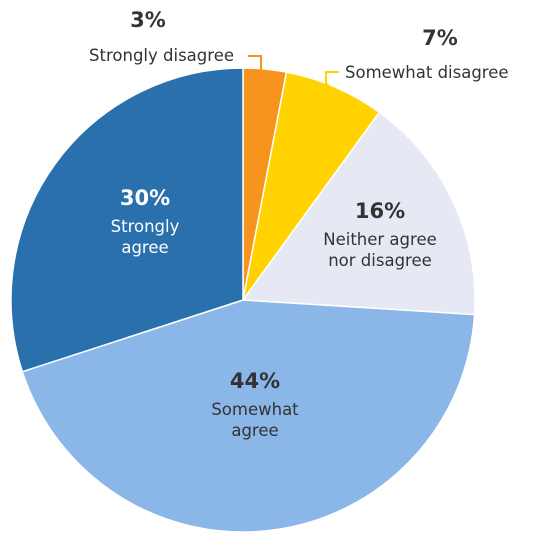 This screenshot has height=533, width=535. What do you see at coordinates (161, 55) in the screenshot?
I see `category-label-strongly-disagree: Strongly disagree` at bounding box center [161, 55].